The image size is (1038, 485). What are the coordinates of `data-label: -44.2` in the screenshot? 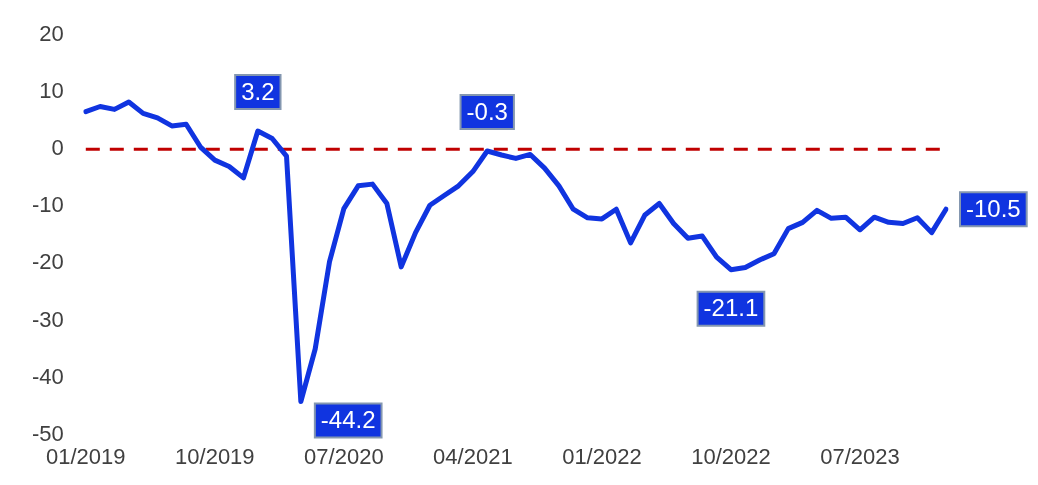 It's located at (348, 420).